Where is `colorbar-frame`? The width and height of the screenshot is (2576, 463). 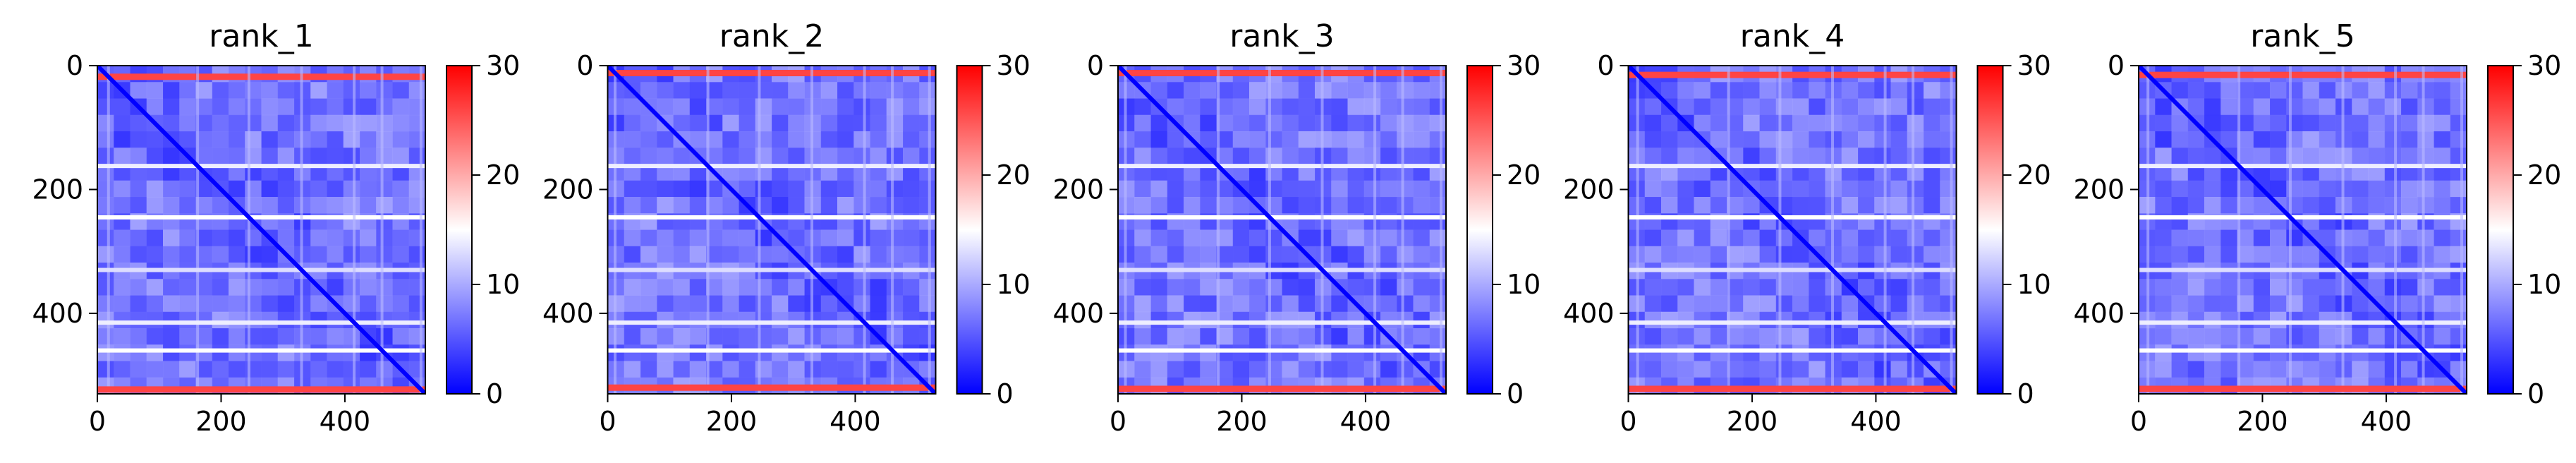 colorbar-frame is located at coordinates (2500, 230).